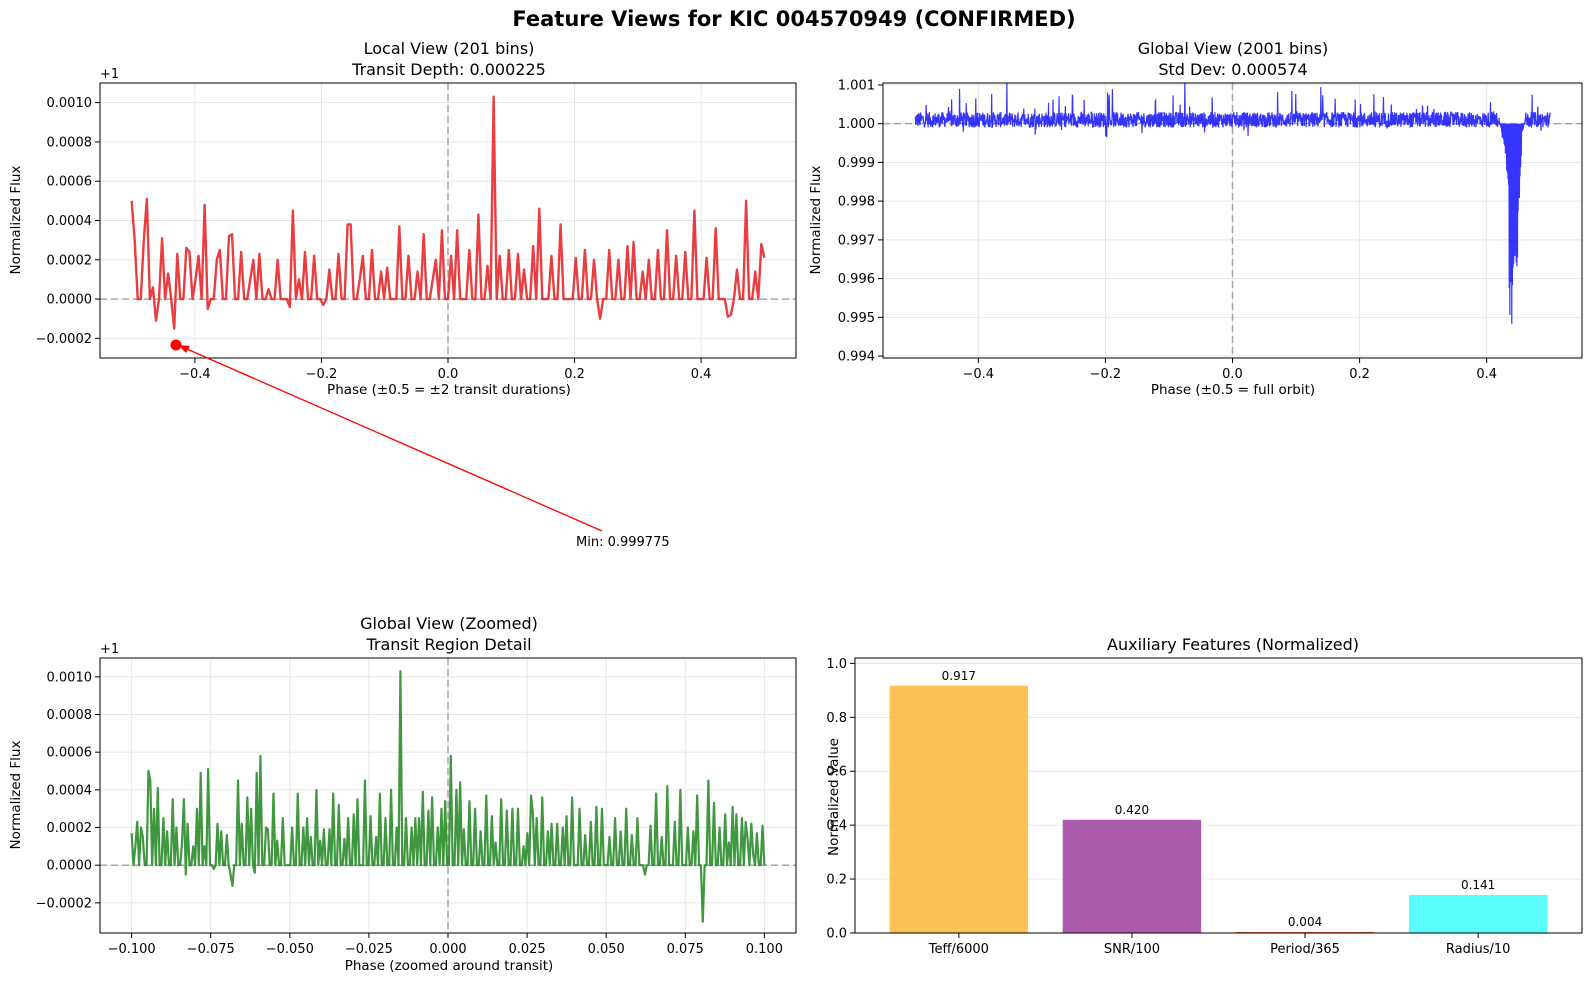 The height and width of the screenshot is (985, 1589). Describe the element at coordinates (448, 644) in the screenshot. I see `zoomed-view-subtitle: Transit Region Detail` at that location.